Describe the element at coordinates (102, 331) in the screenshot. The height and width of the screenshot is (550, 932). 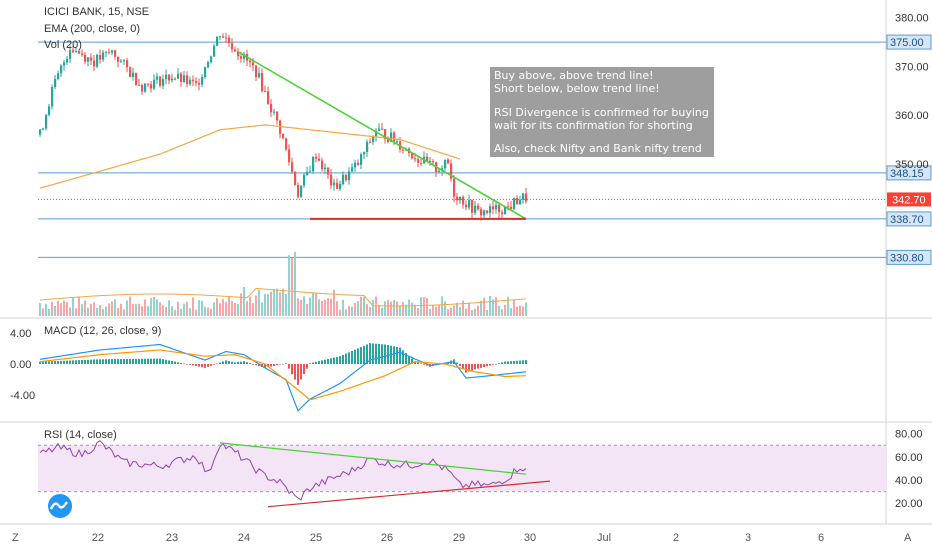
I see `macd-indicator-label: MACD (12, 26, close, 9)` at that location.